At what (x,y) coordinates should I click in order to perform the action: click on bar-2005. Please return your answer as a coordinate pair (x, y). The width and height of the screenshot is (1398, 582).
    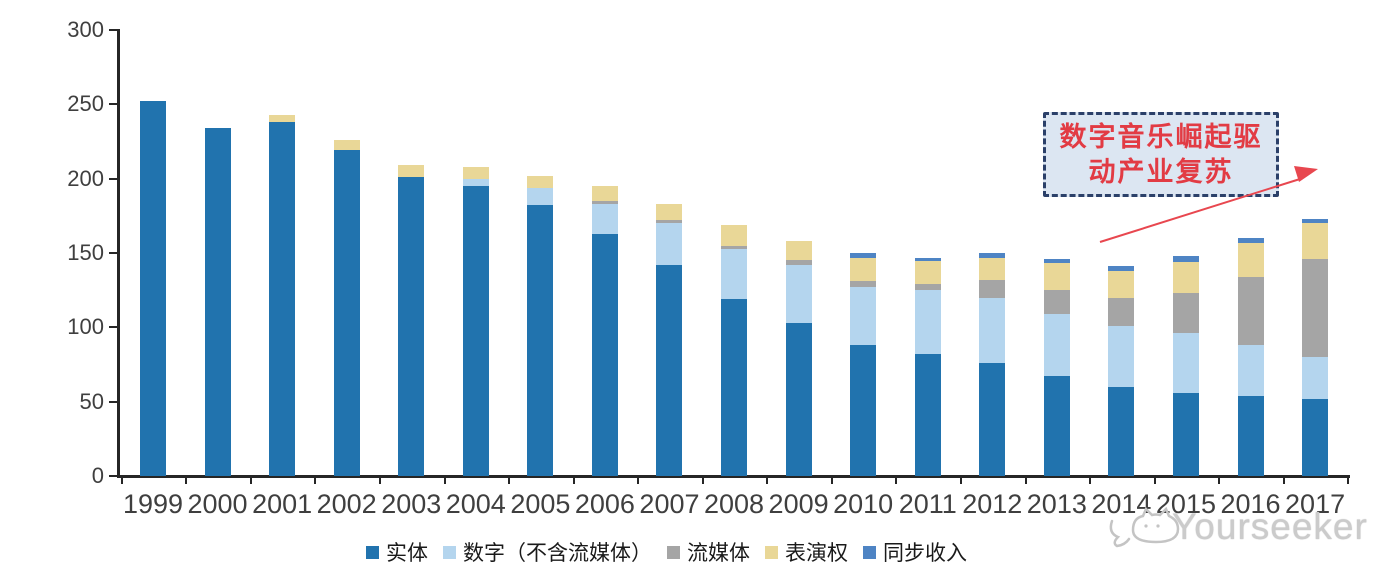
    Looking at the image, I should click on (540, 325).